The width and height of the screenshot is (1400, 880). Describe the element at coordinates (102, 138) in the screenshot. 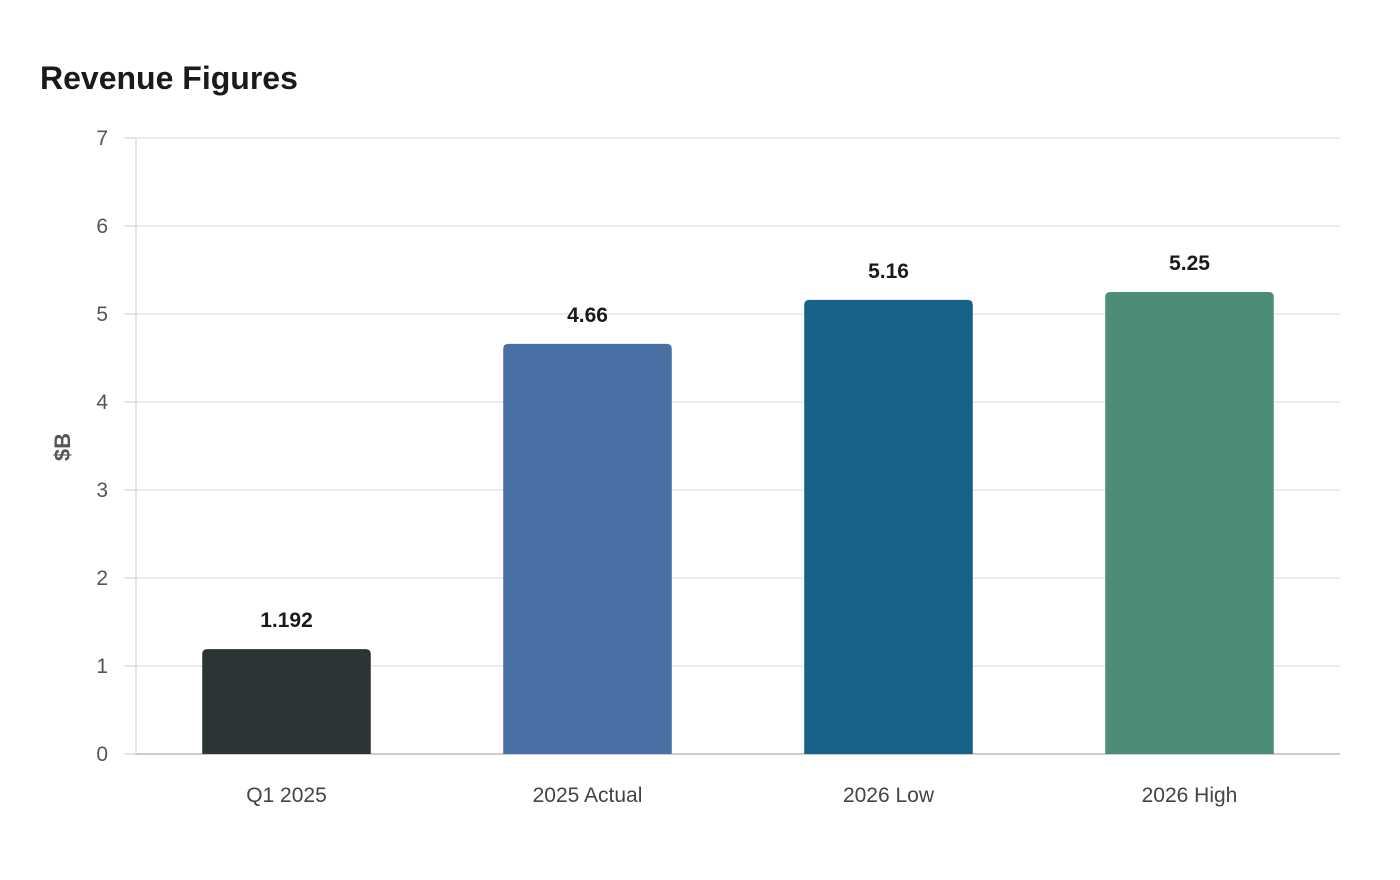

I see `y-tick-label: 7` at that location.